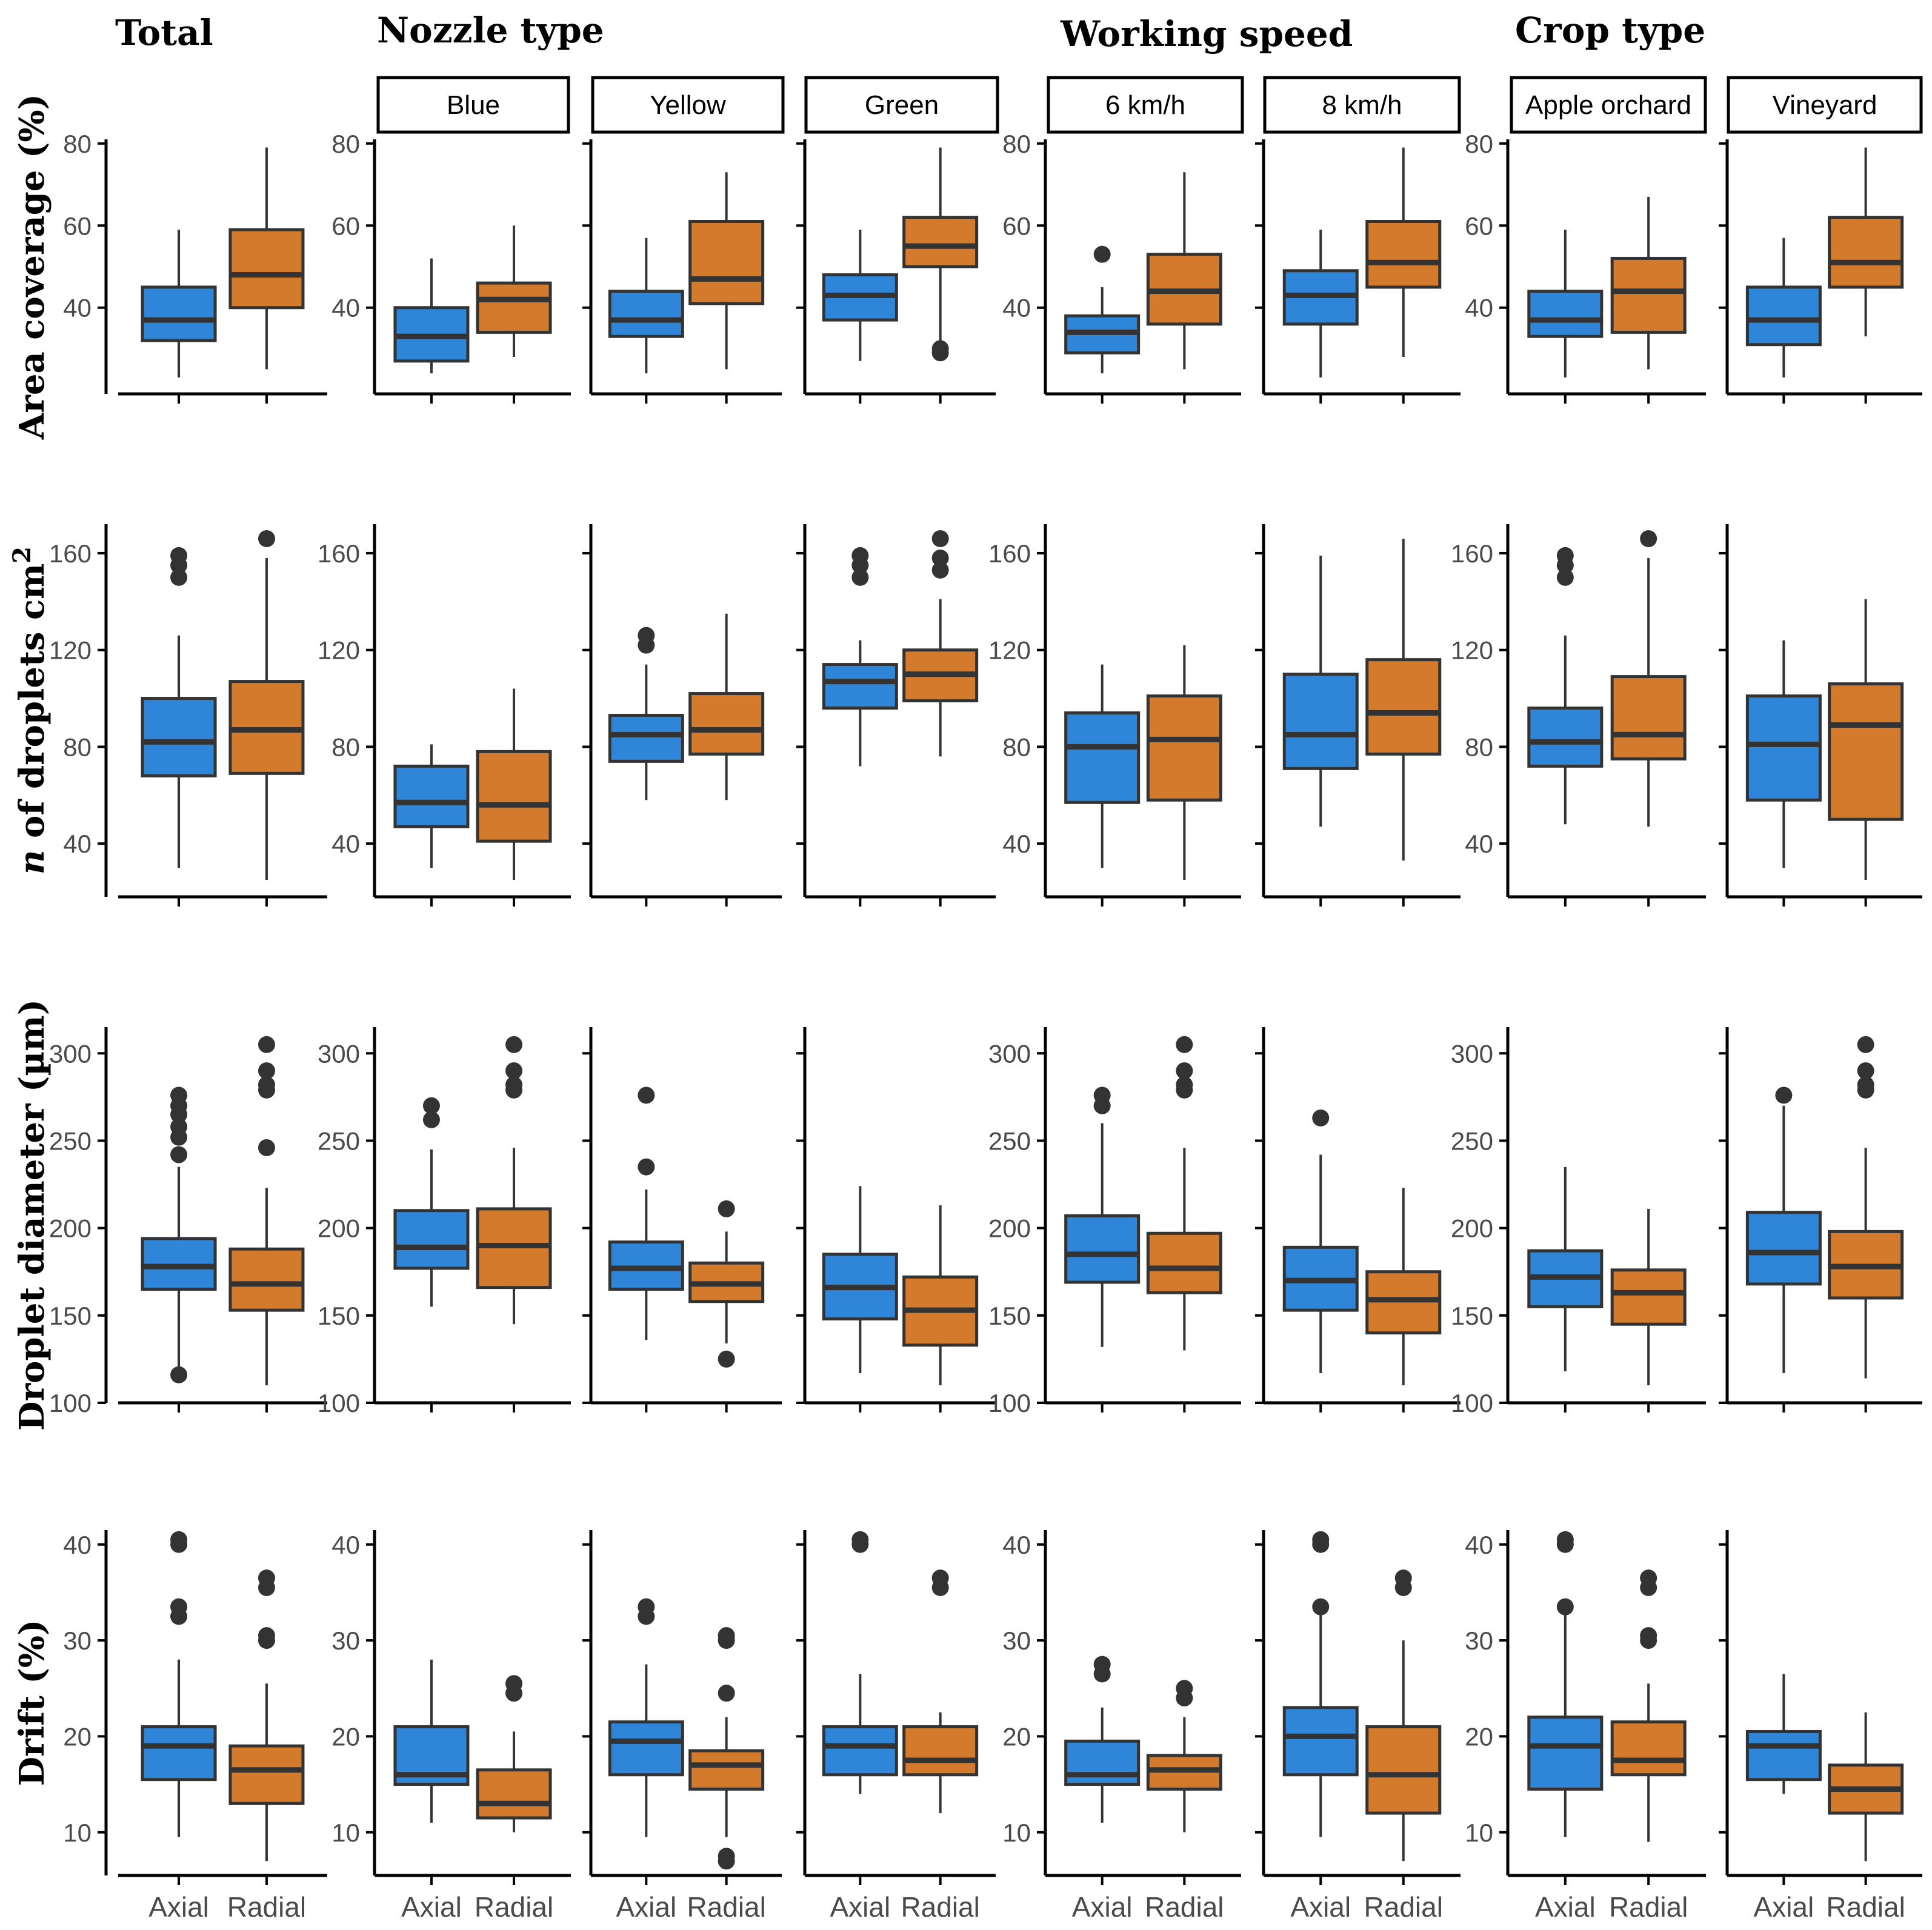 This screenshot has height=1930, width=1932. Describe the element at coordinates (32, 1215) in the screenshot. I see `row-y-axis-title: Droplet diameter (µm)` at that location.